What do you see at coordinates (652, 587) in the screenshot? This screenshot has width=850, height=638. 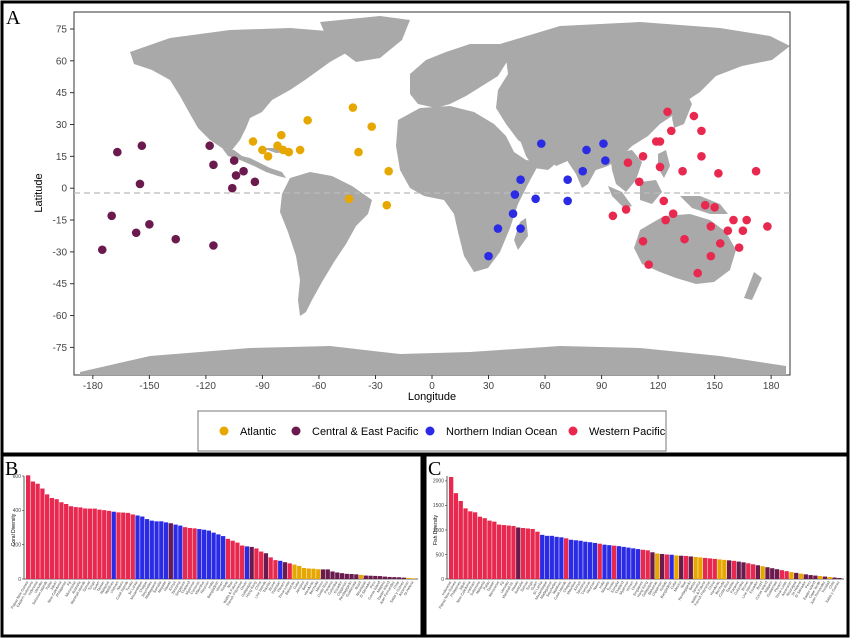 I see `fish-tick-label: Bahamas` at bounding box center [652, 587].